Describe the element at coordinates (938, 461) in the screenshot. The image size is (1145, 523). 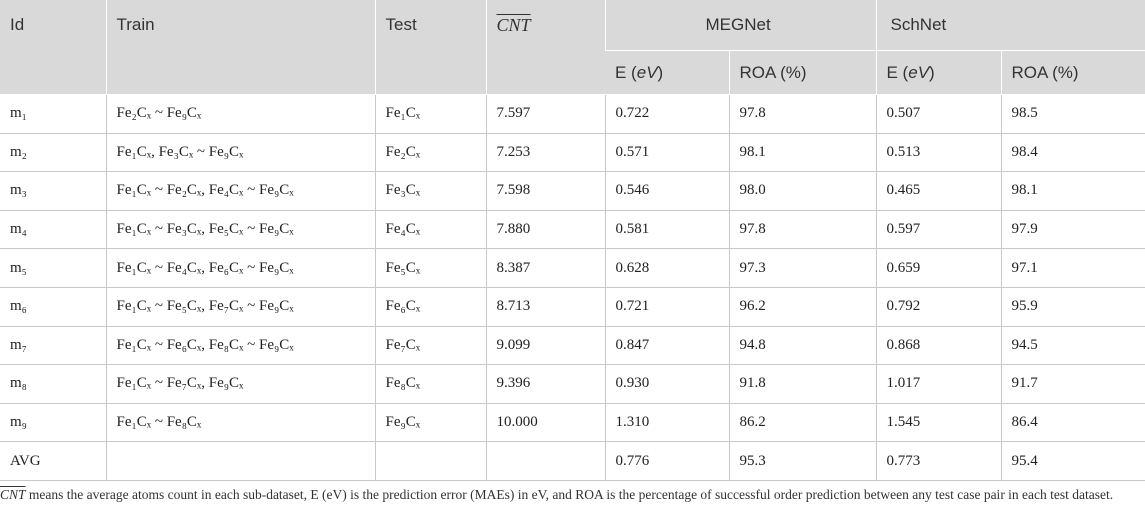
I see `cell-schnet-e: 0.773` at that location.